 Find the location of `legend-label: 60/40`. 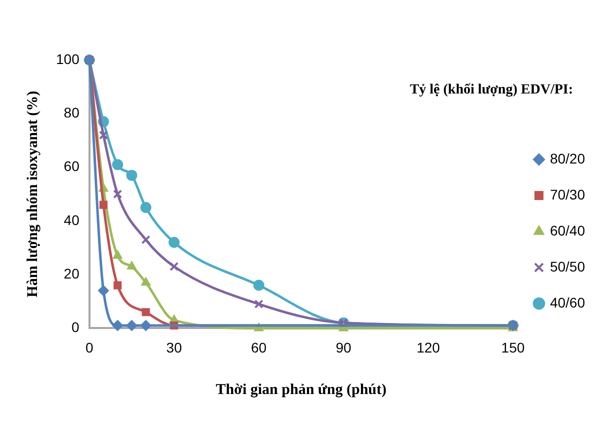

legend-label: 60/40 is located at coordinates (568, 230).